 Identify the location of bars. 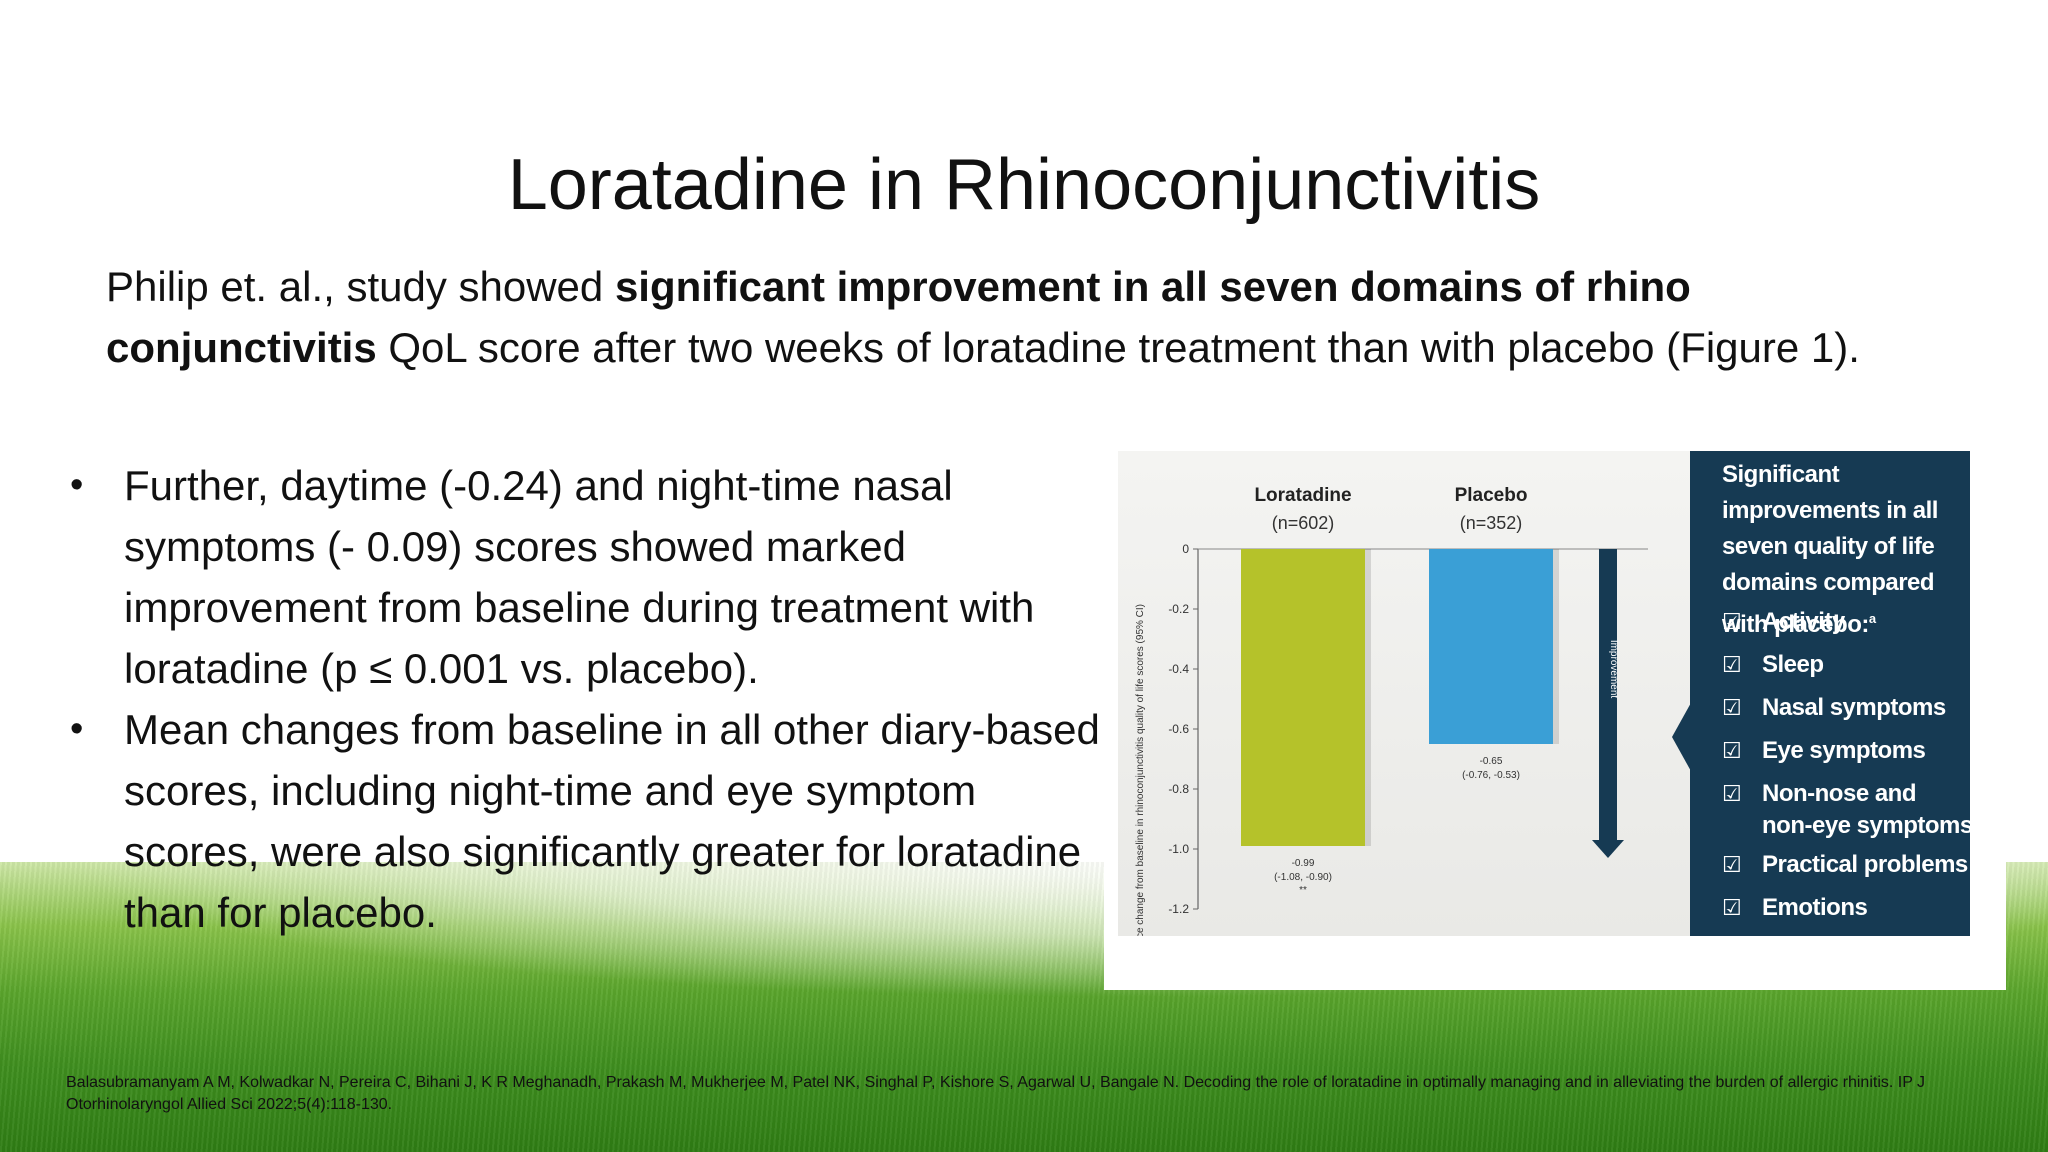
(1400, 697).